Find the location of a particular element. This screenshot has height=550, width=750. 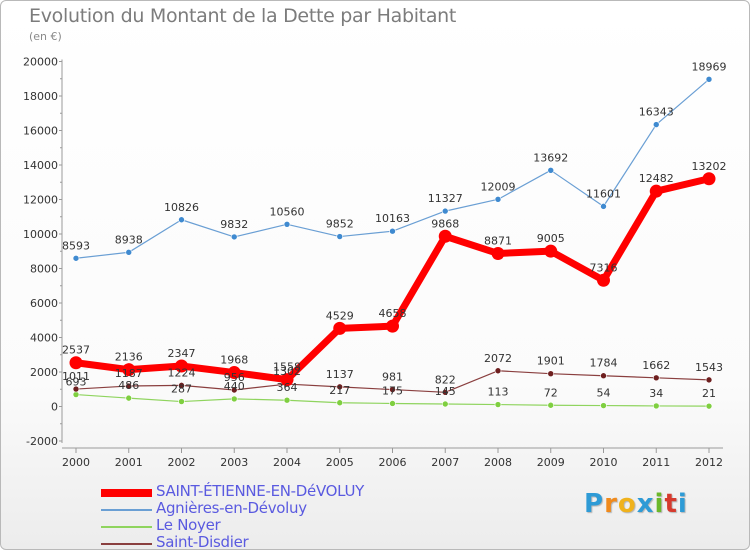

x-tick-label: 2004 is located at coordinates (287, 462).